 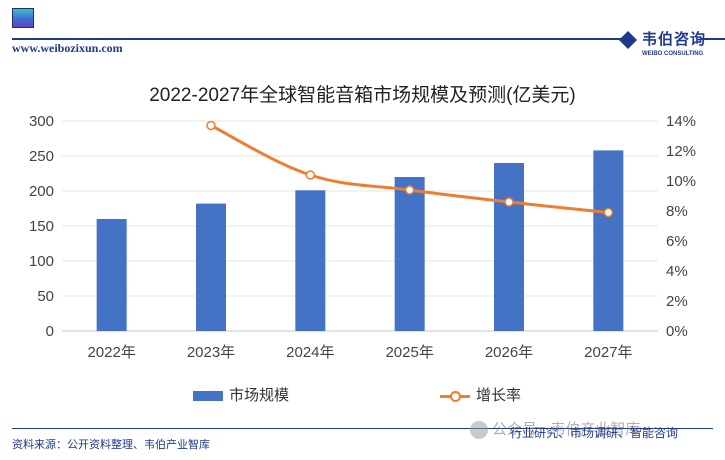 What do you see at coordinates (310, 352) in the screenshot?
I see `x-tick-label: 2024年` at bounding box center [310, 352].